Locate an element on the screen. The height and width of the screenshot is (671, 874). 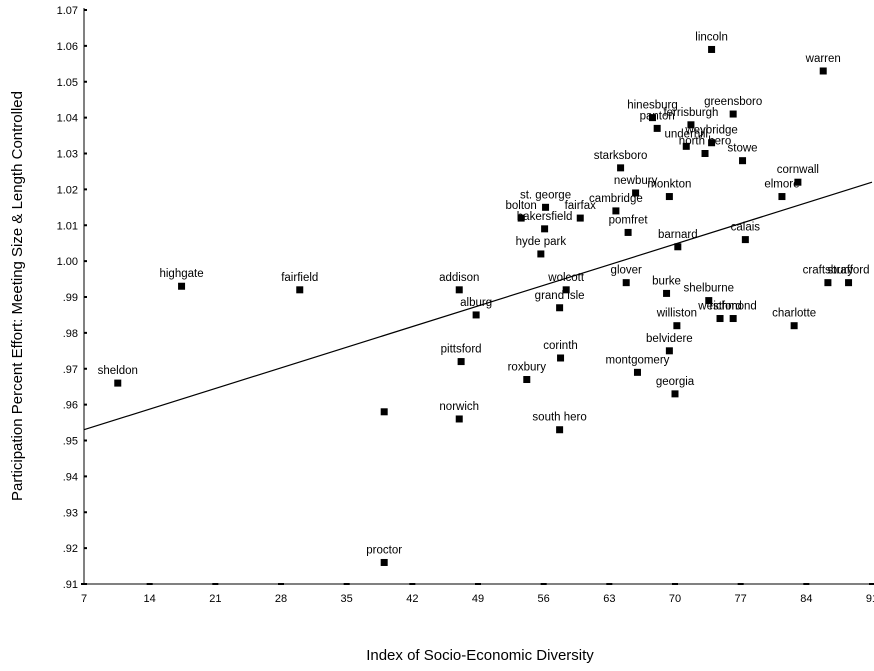
x-tick-label: 42 is located at coordinates (412, 599).